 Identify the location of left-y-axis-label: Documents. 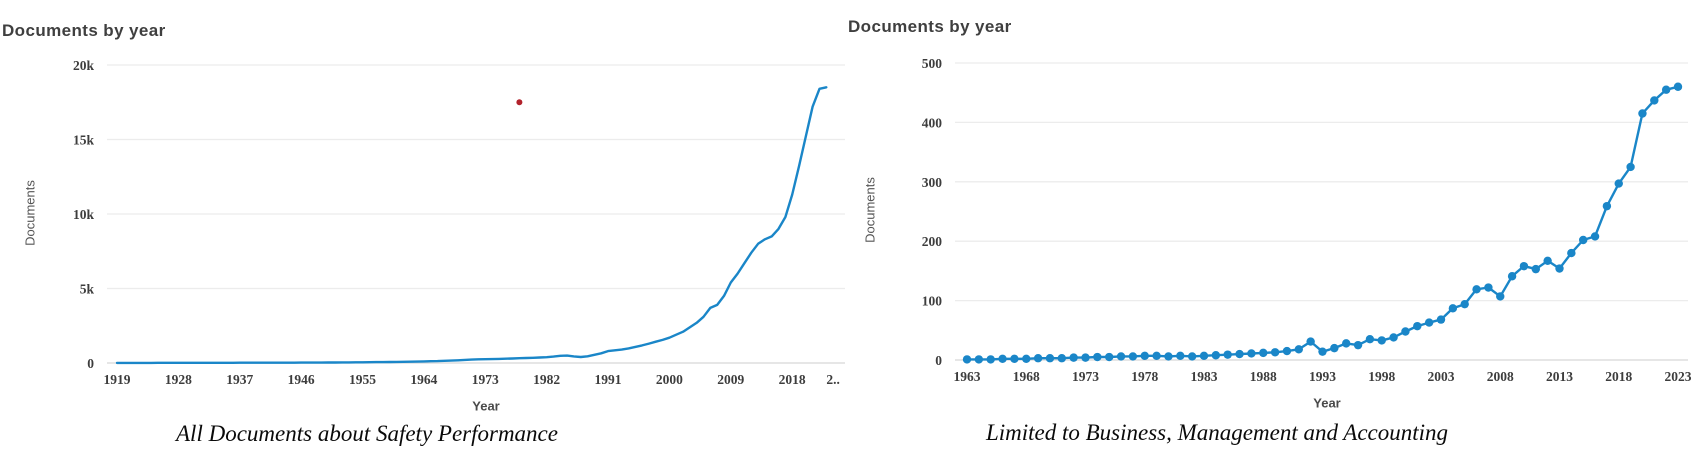
(30, 213).